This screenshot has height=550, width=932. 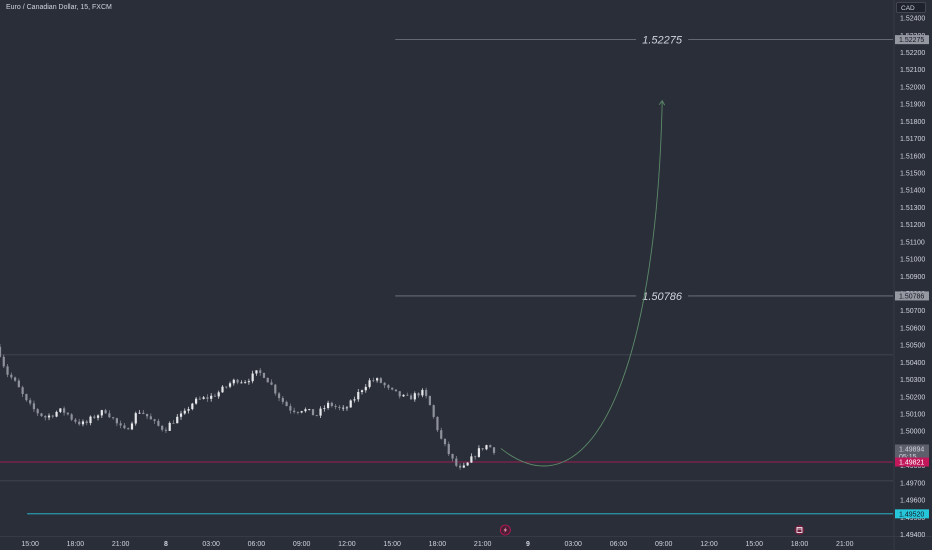 What do you see at coordinates (908, 457) in the screenshot?
I see `bar-countdown-text: 05:15` at bounding box center [908, 457].